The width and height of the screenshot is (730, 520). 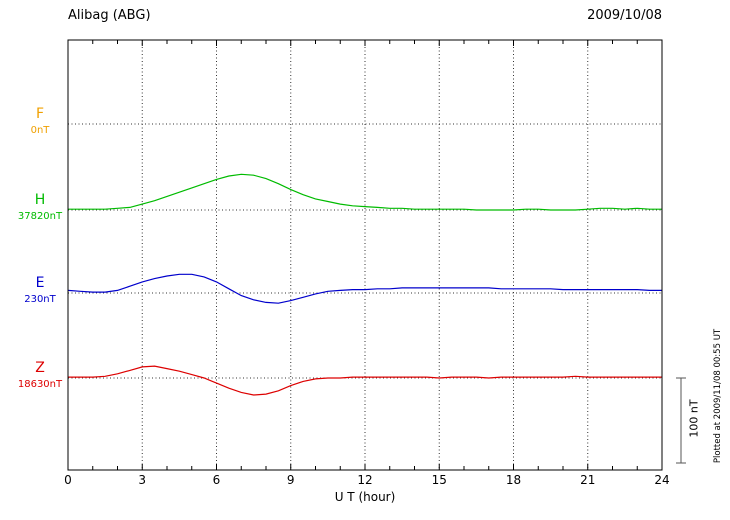 What do you see at coordinates (40, 299) in the screenshot?
I see `component-baseline-E: 230nT` at bounding box center [40, 299].